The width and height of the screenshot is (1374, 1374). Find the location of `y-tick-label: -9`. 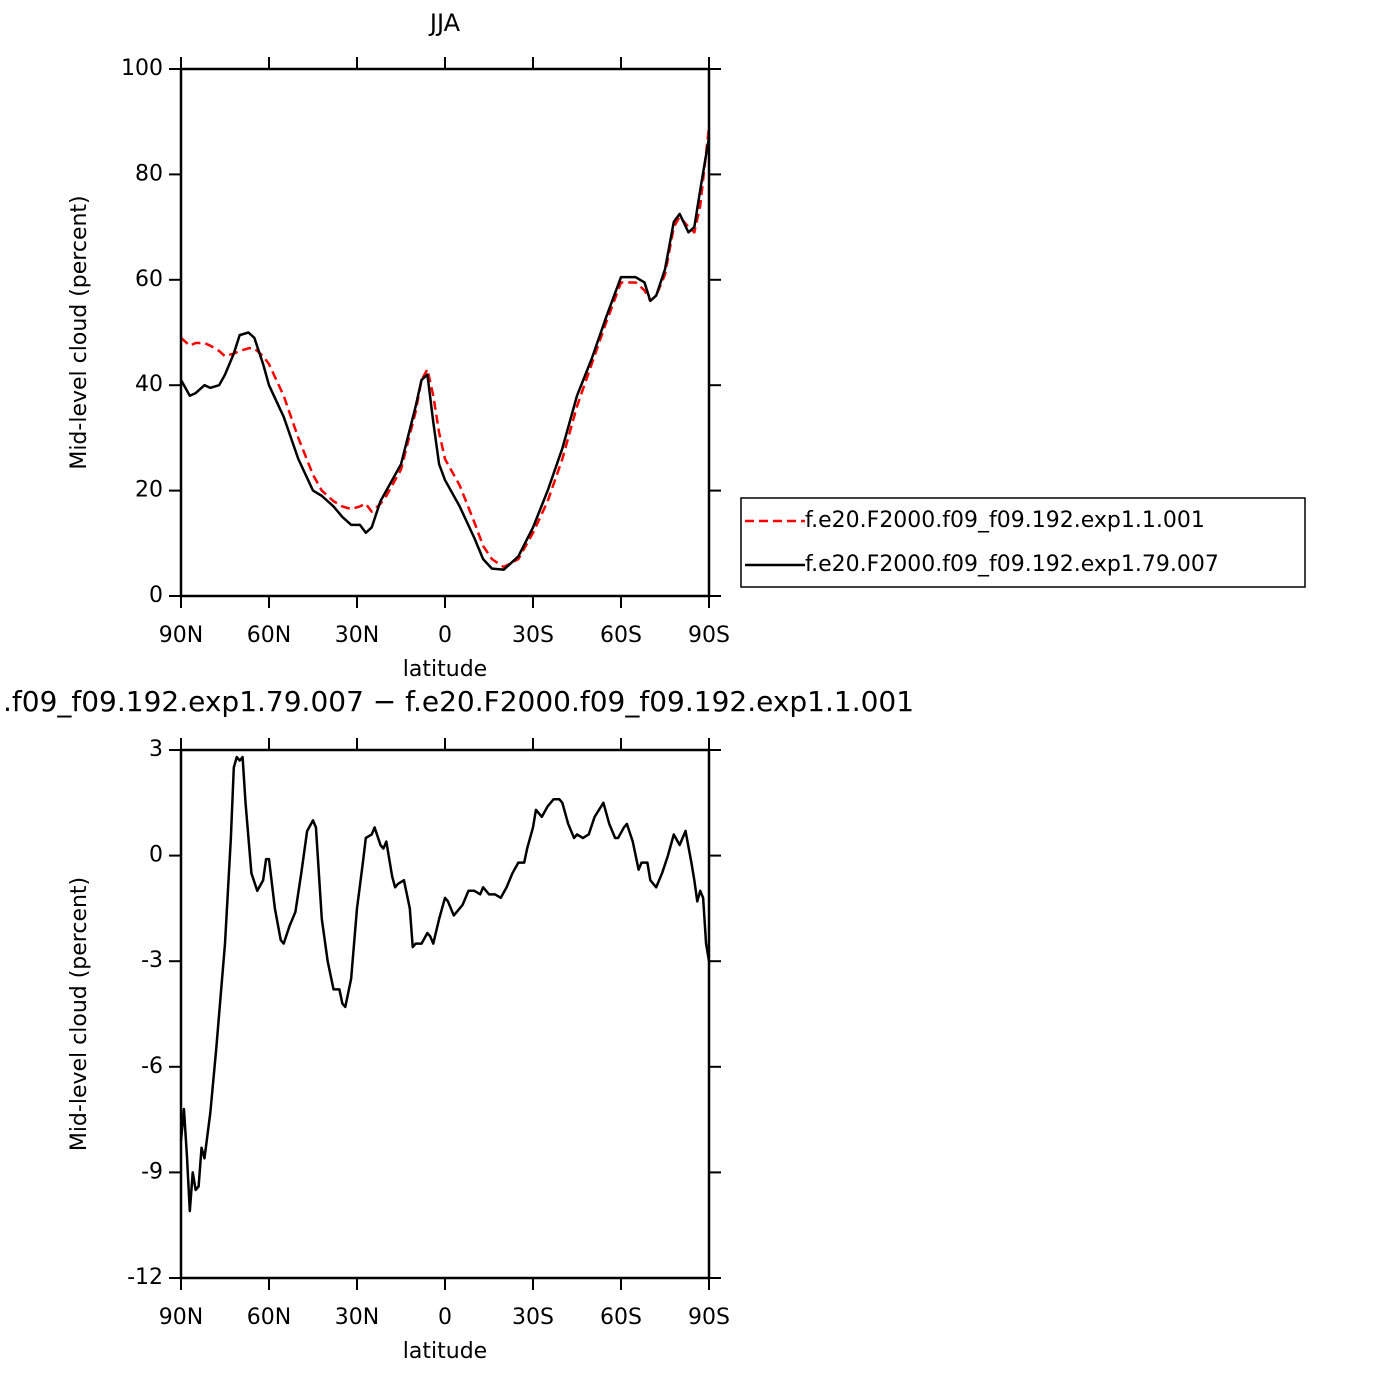

y-tick-label: -9 is located at coordinates (152, 1171).